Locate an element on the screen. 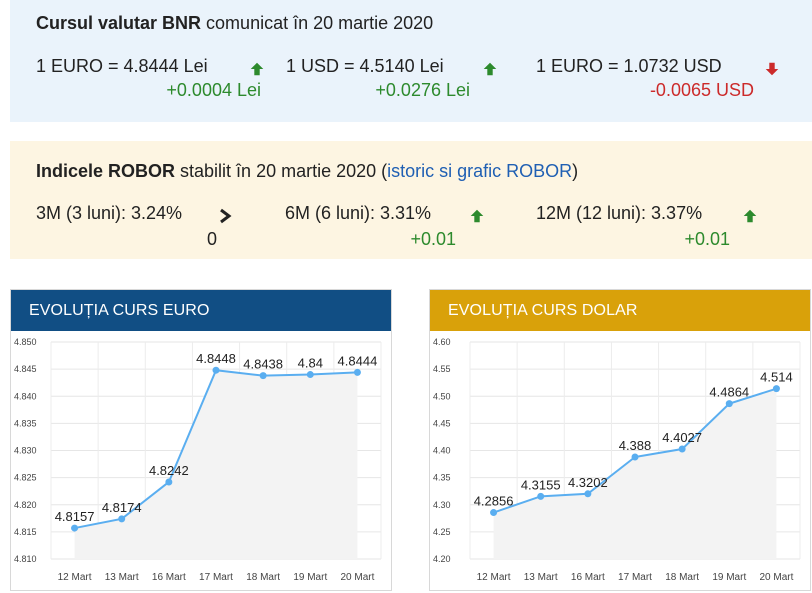 This screenshot has width=812, height=593. euro-ytick-label: 4.850 is located at coordinates (25, 342).